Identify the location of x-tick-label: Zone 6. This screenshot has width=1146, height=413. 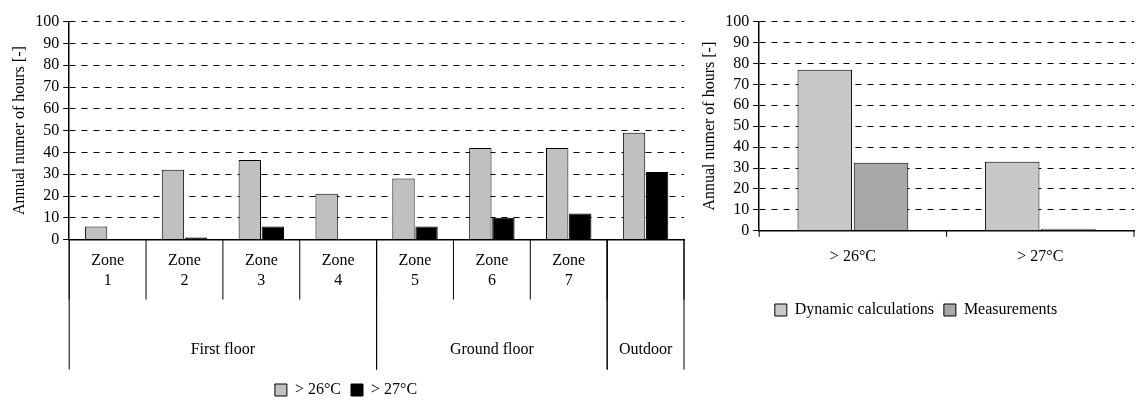
(492, 269).